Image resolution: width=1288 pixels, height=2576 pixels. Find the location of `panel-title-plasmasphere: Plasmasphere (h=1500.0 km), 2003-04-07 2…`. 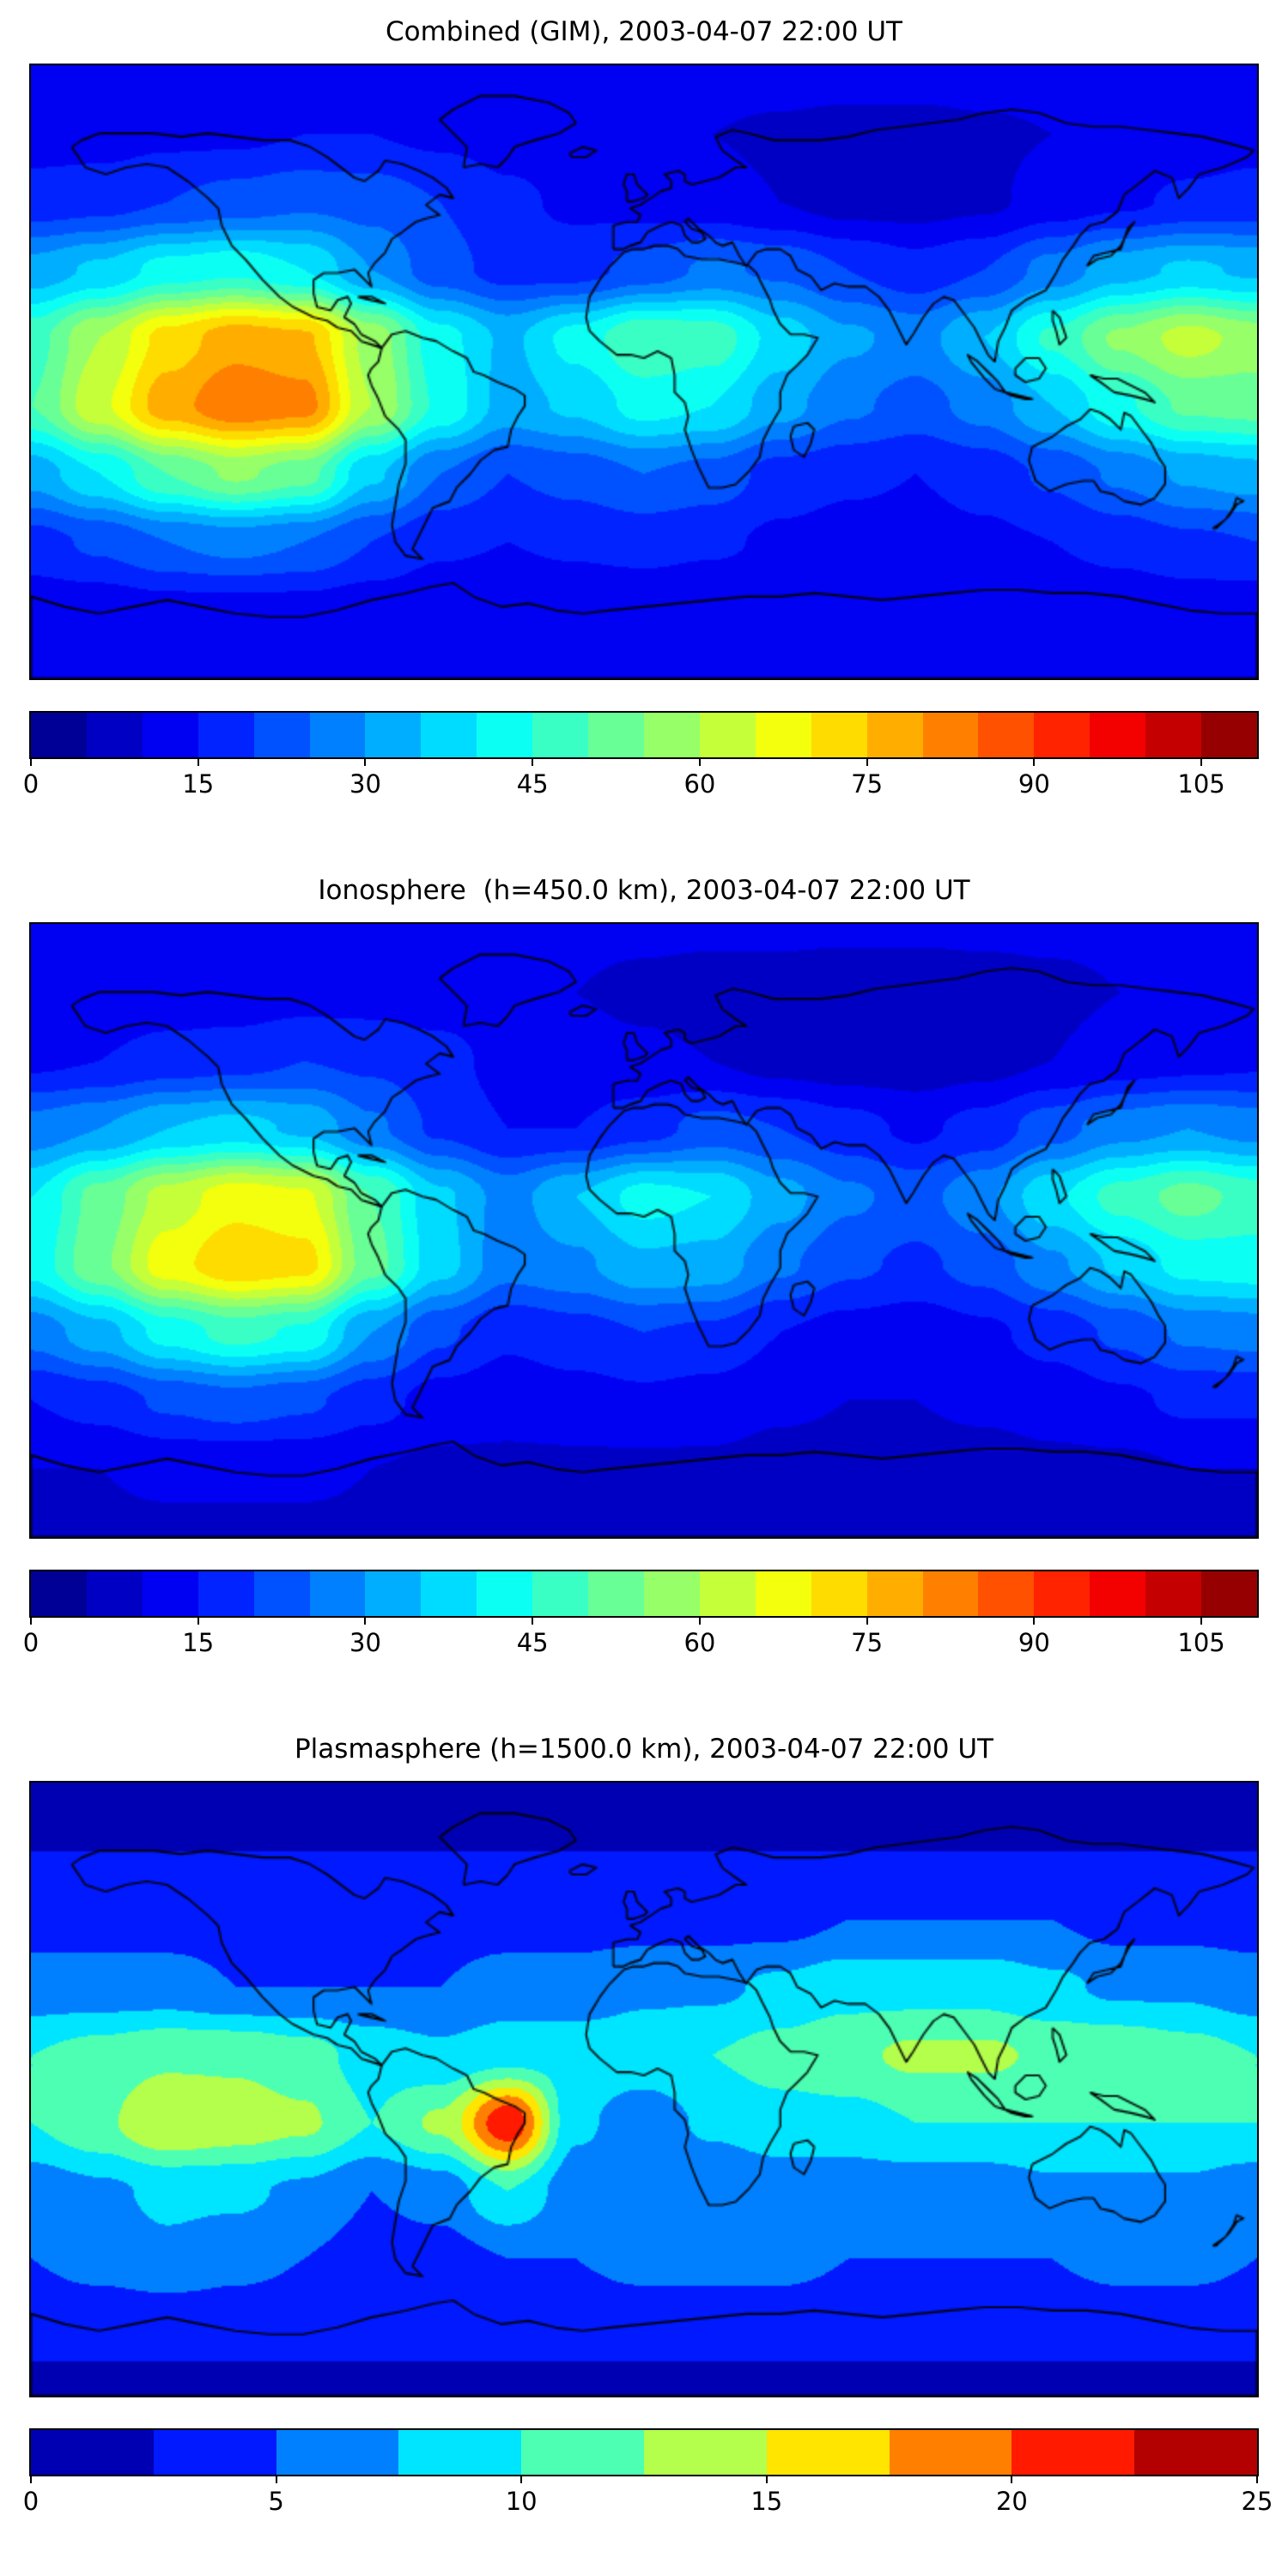

panel-title-plasmasphere: Plasmasphere (h=1500.0 km), 2003-04-07 2… is located at coordinates (643, 1749).